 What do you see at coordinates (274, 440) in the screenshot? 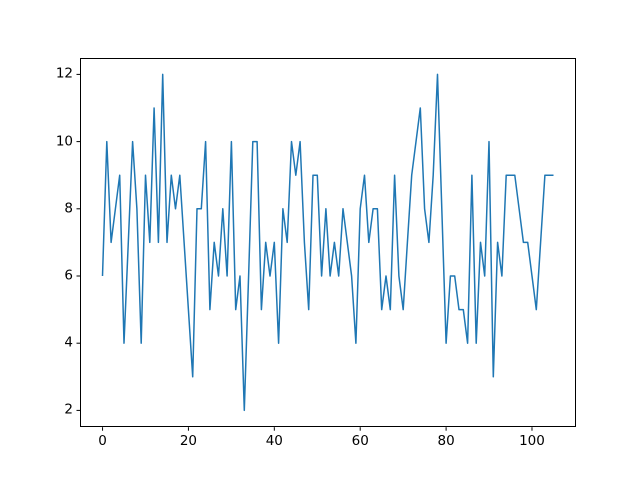
I see `x-tick-label: 40` at bounding box center [274, 440].